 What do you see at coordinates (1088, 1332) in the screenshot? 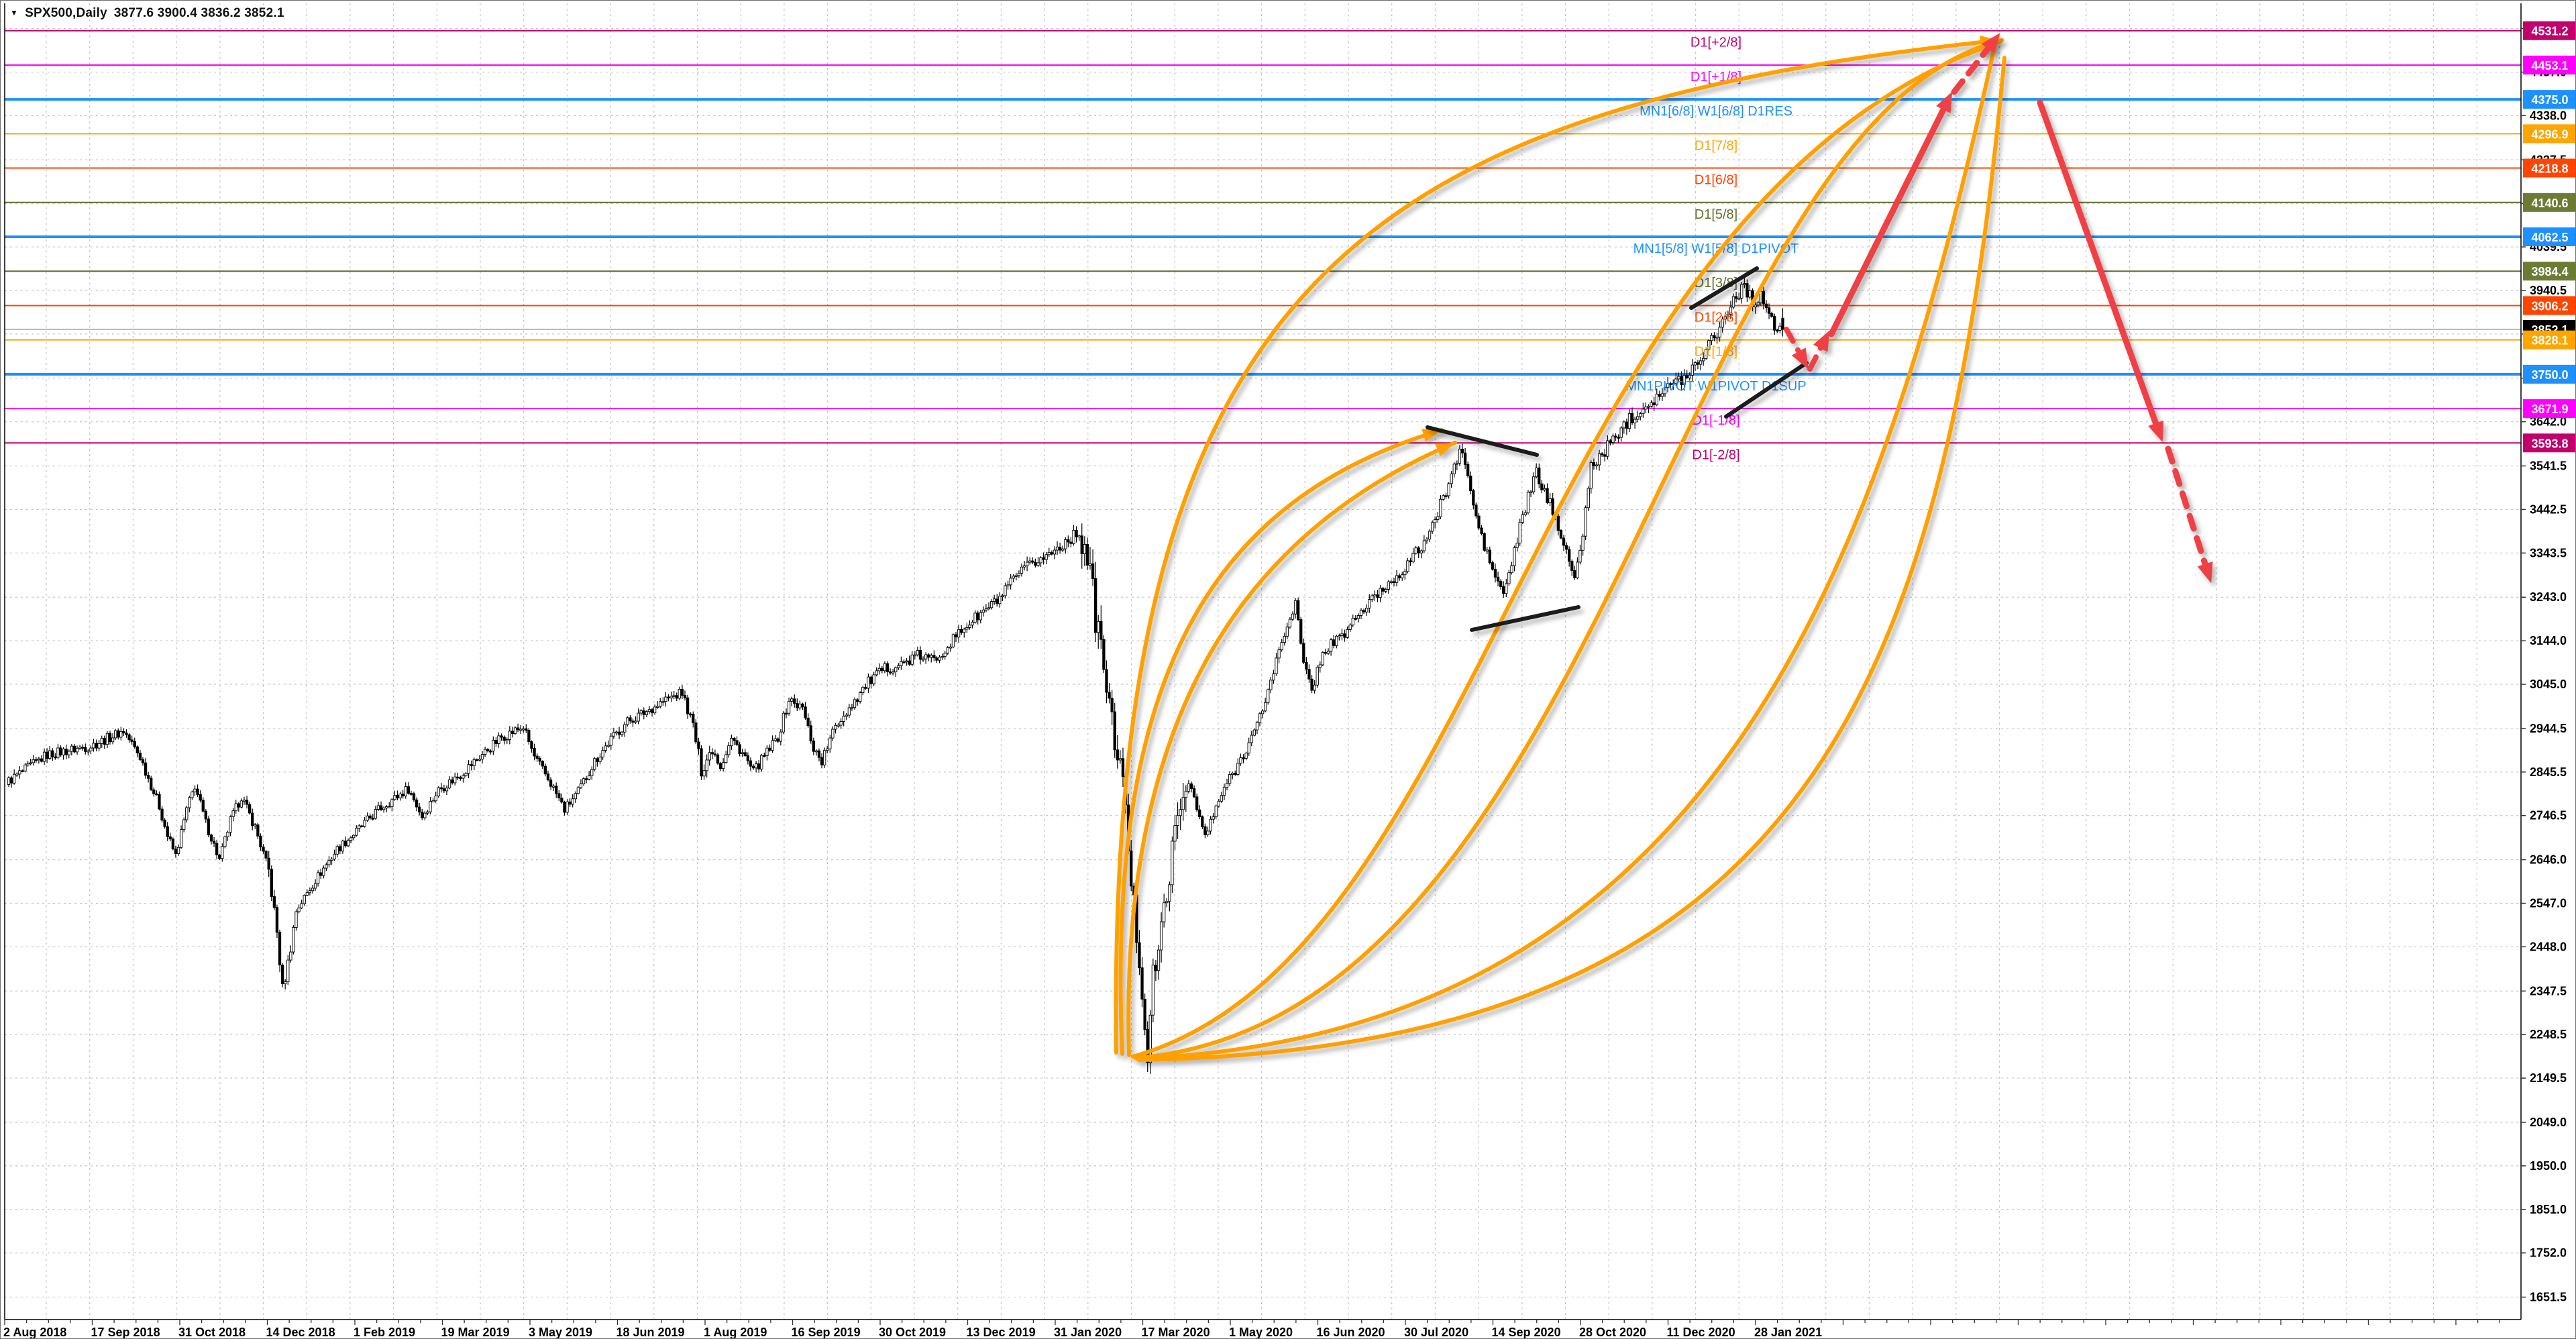
I see `date-tick-label: 31 Jan 2020` at bounding box center [1088, 1332].